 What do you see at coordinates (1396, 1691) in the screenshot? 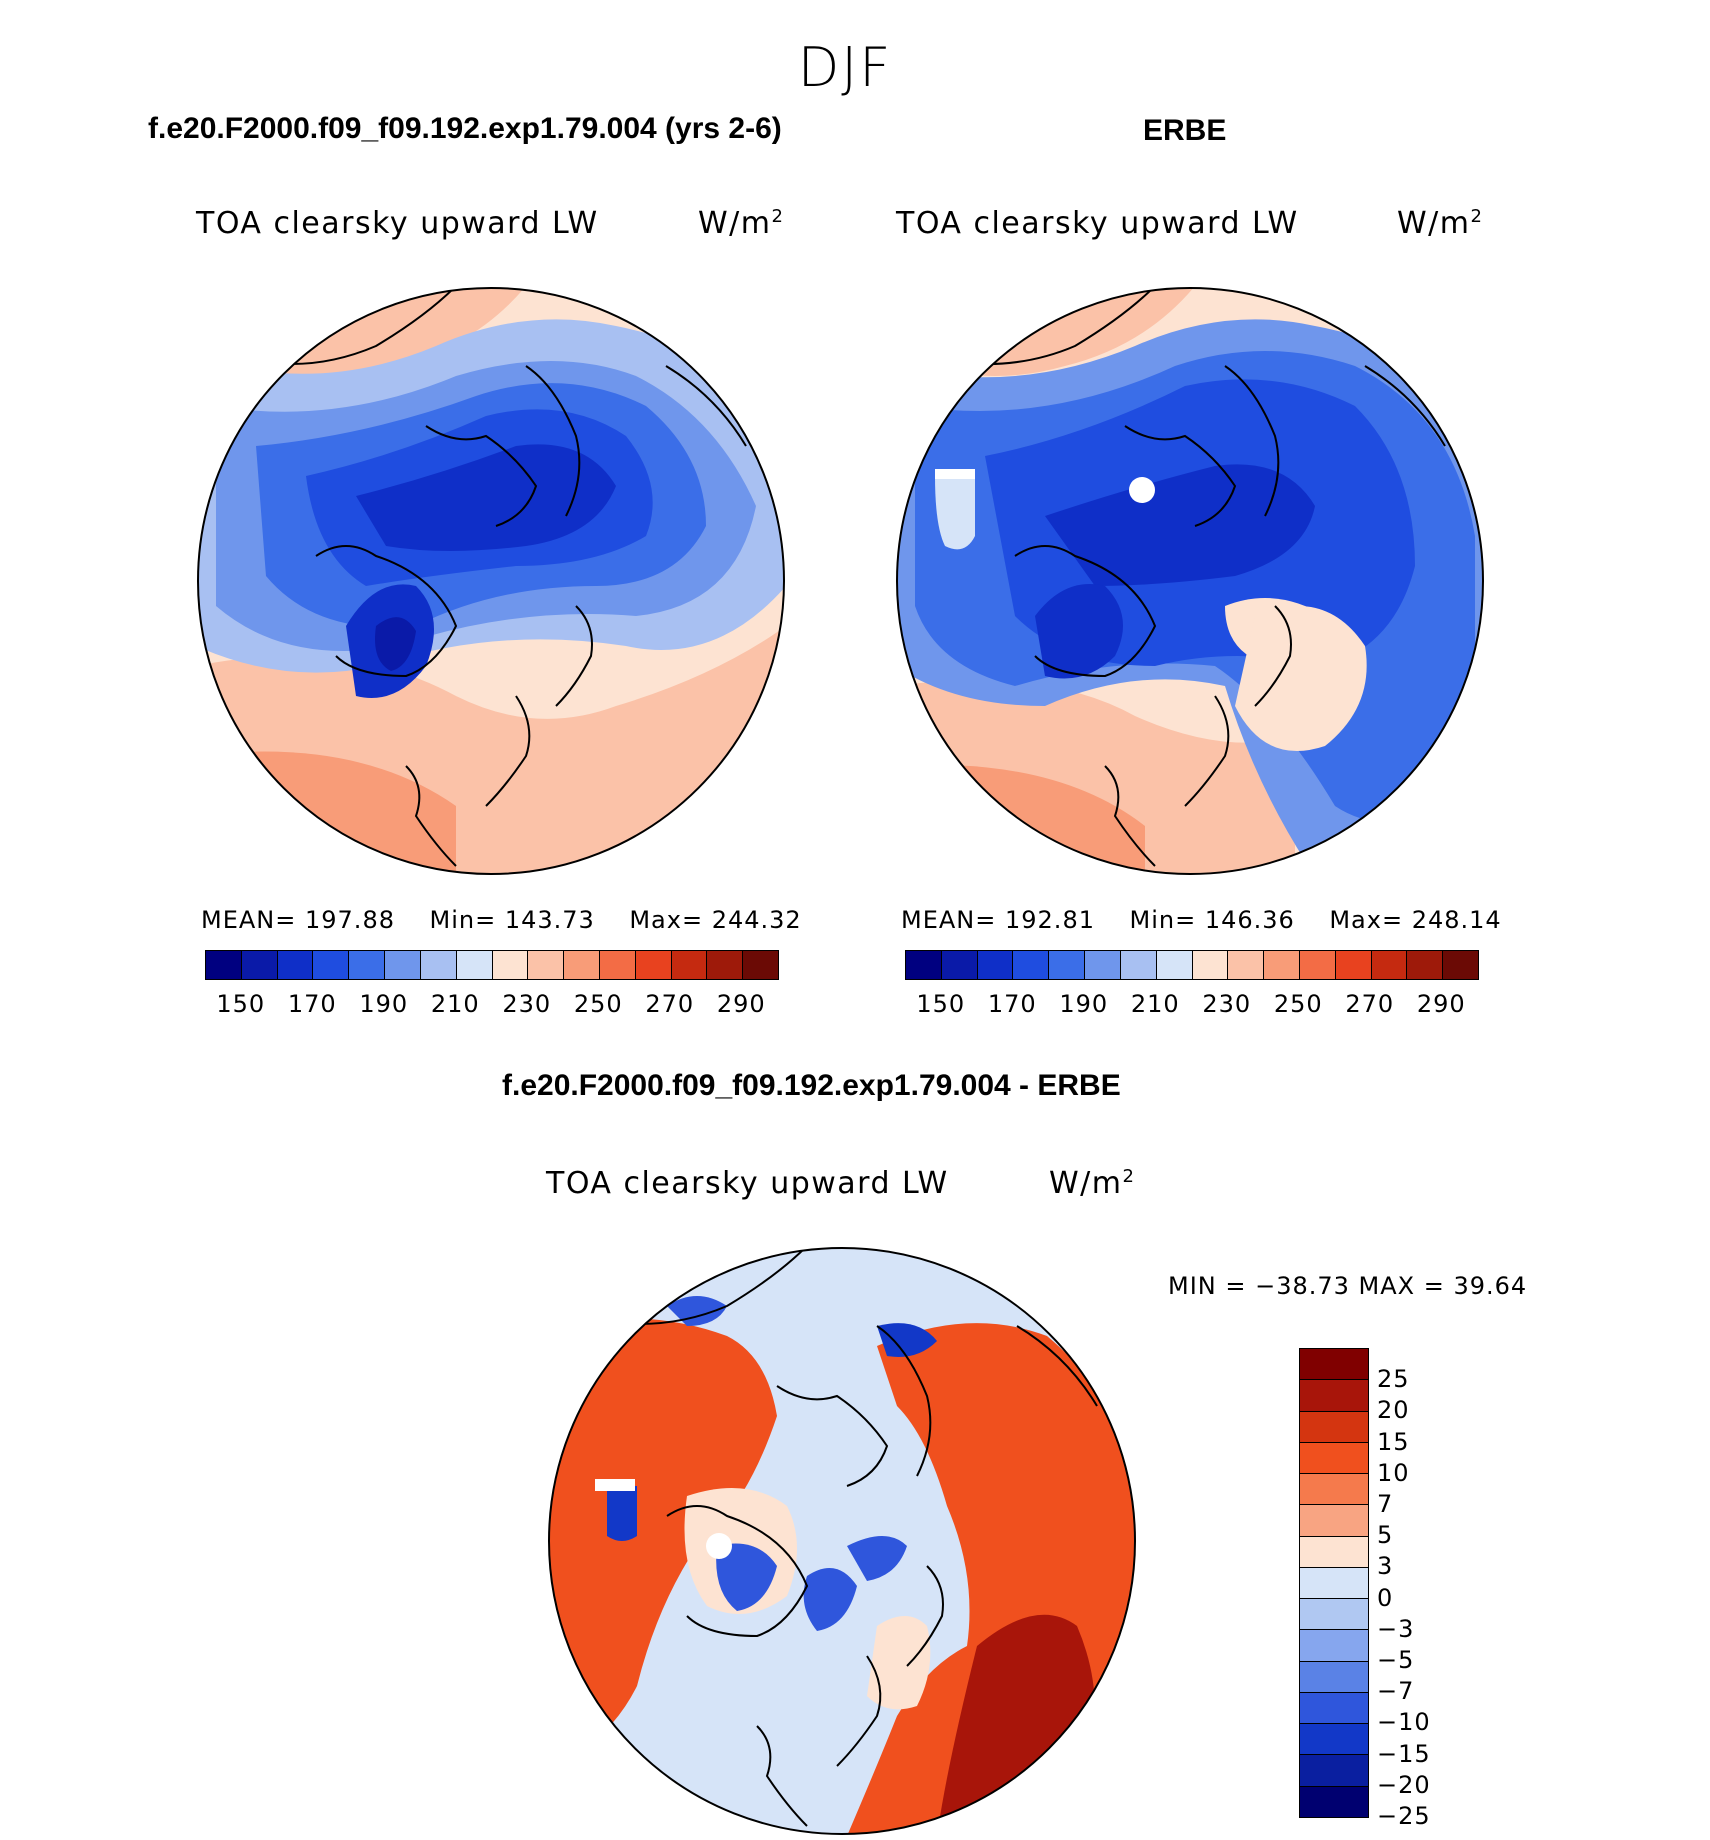
I see `diff-colorbar-tick-label: −7` at bounding box center [1396, 1691].